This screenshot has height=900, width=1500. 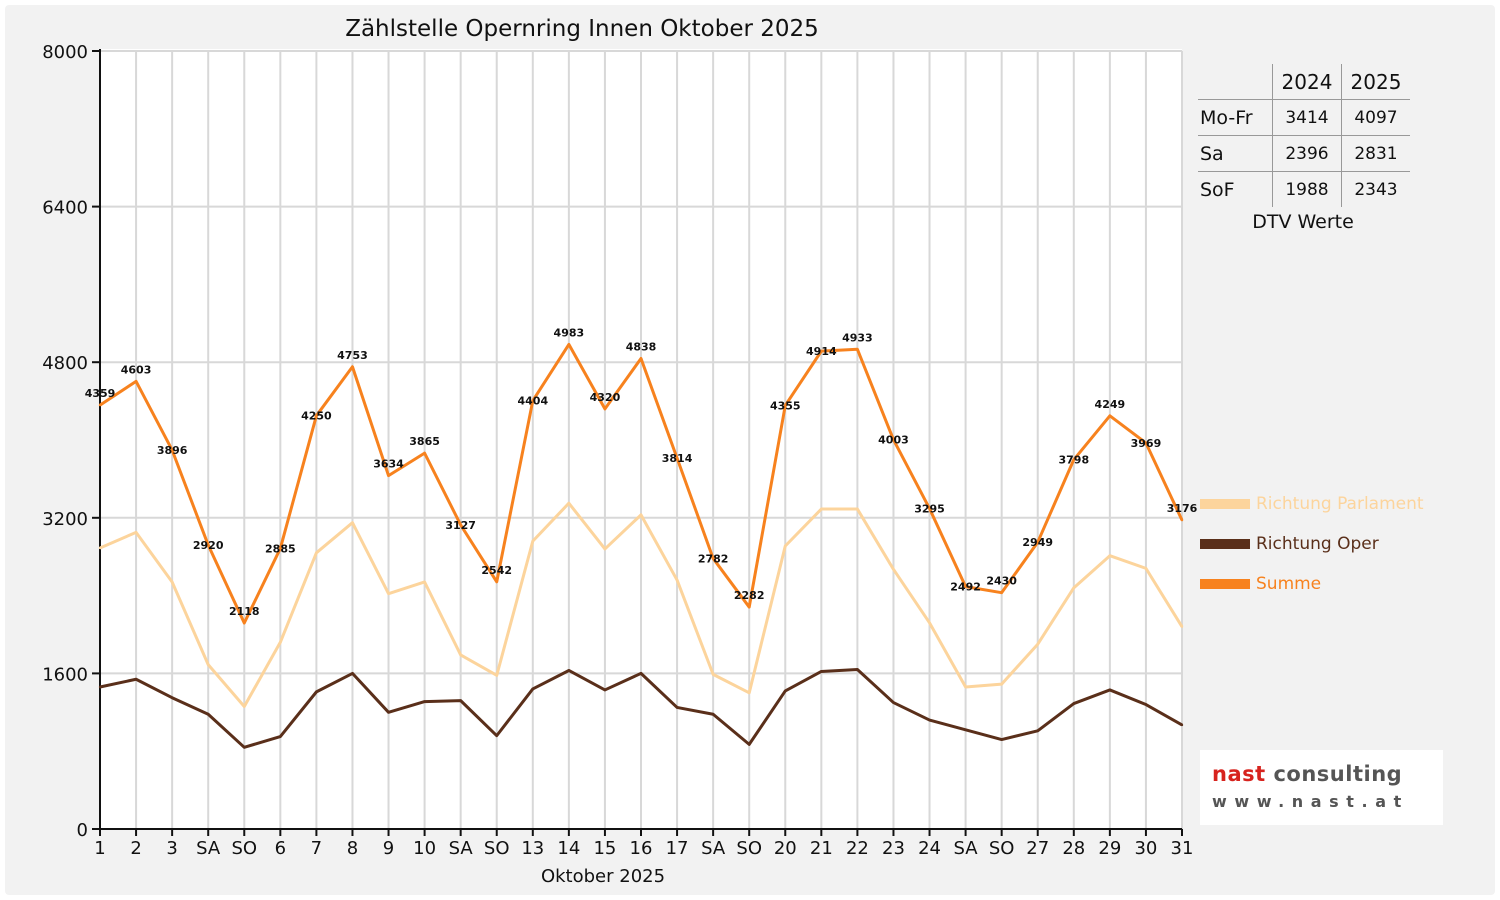 I want to click on data-label: 4003, so click(x=893, y=440).